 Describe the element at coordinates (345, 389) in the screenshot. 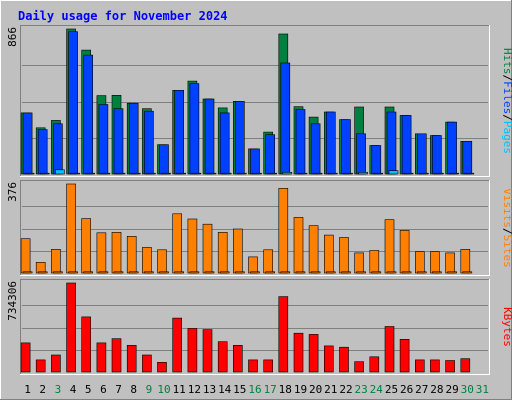

I see `x-tick-label-day-22: 22` at that location.